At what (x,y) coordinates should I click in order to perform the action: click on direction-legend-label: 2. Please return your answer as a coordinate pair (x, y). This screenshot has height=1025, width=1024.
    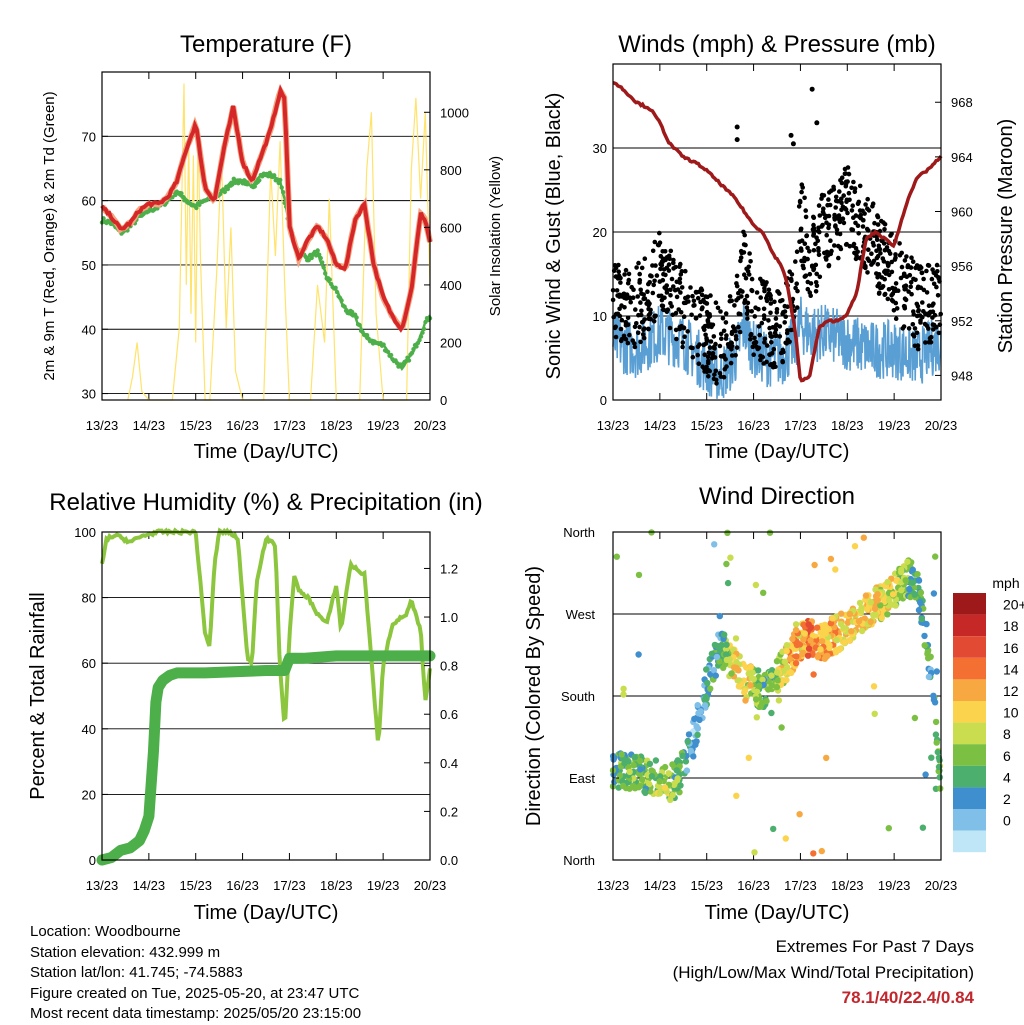
    Looking at the image, I should click on (1007, 799).